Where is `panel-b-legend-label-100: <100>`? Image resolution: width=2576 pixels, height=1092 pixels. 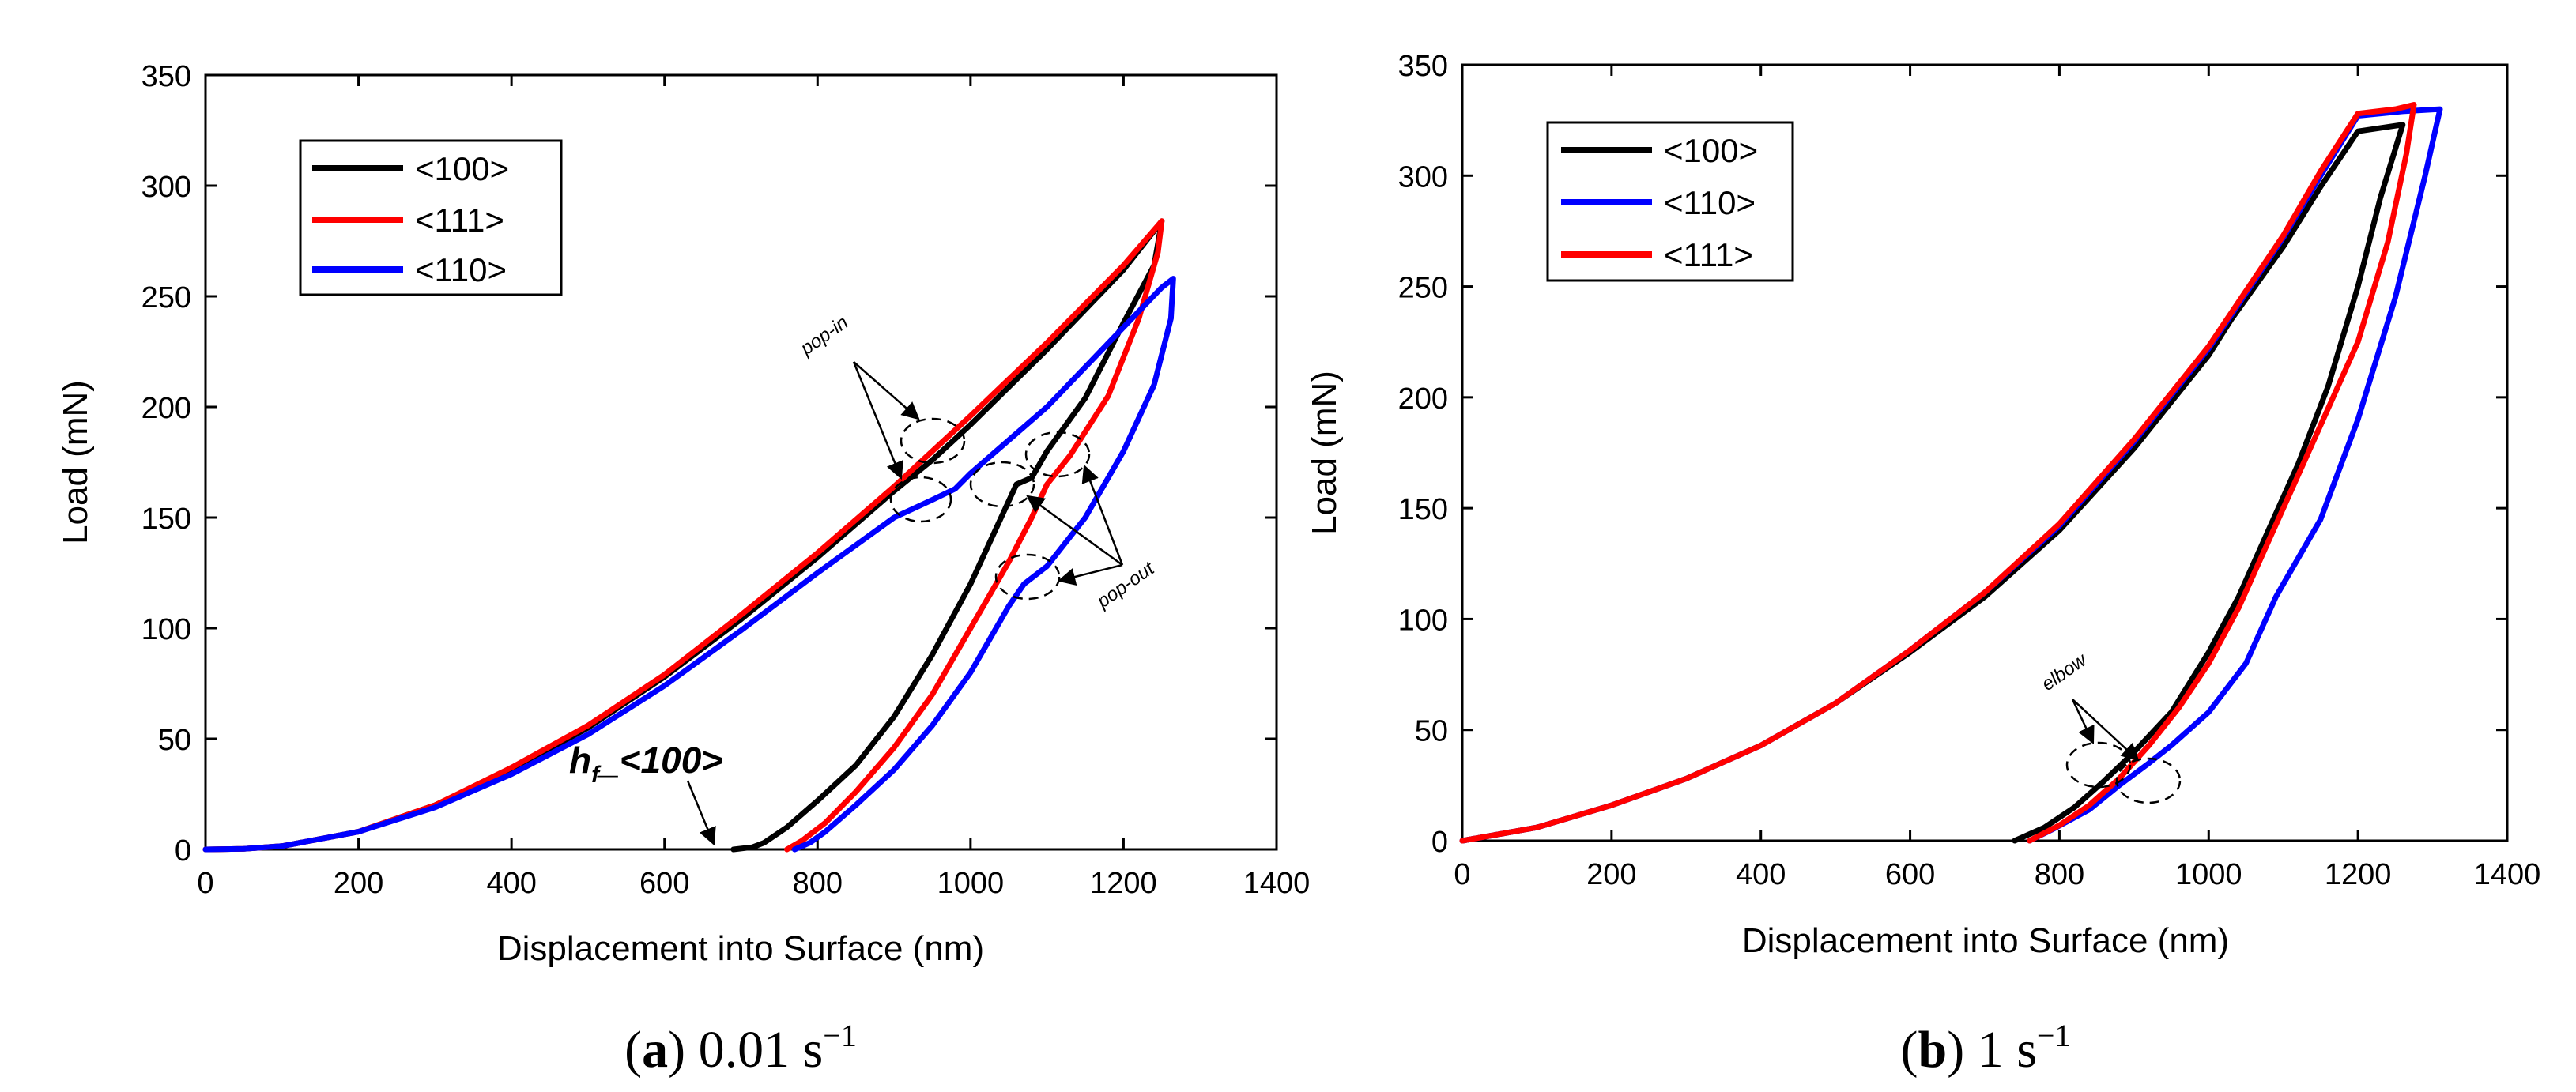 panel-b-legend-label-100: <100> is located at coordinates (1711, 150).